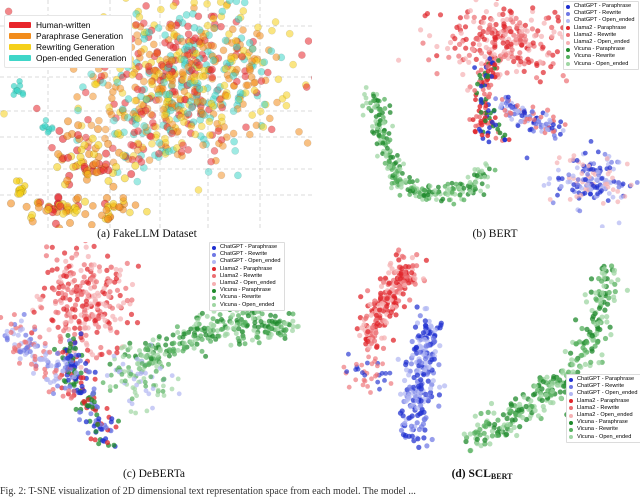 This screenshot has width=640, height=498. What do you see at coordinates (594, 56) in the screenshot?
I see `legend-label: Vicuna - Rewrite` at bounding box center [594, 56].